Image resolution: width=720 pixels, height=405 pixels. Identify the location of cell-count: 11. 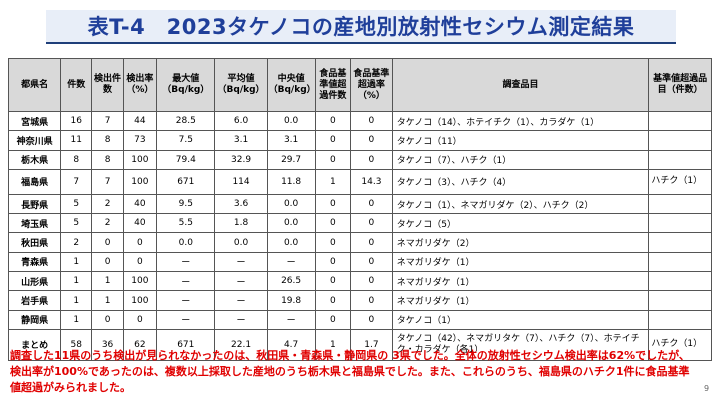
(76, 140).